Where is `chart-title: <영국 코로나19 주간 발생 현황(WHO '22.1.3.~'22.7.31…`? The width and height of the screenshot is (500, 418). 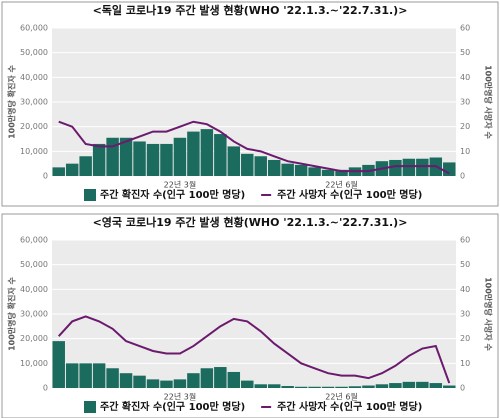 chart-title: <영국 코로나19 주간 발생 현황(WHO '22.1.3.~'22.7.31… is located at coordinates (250, 222).